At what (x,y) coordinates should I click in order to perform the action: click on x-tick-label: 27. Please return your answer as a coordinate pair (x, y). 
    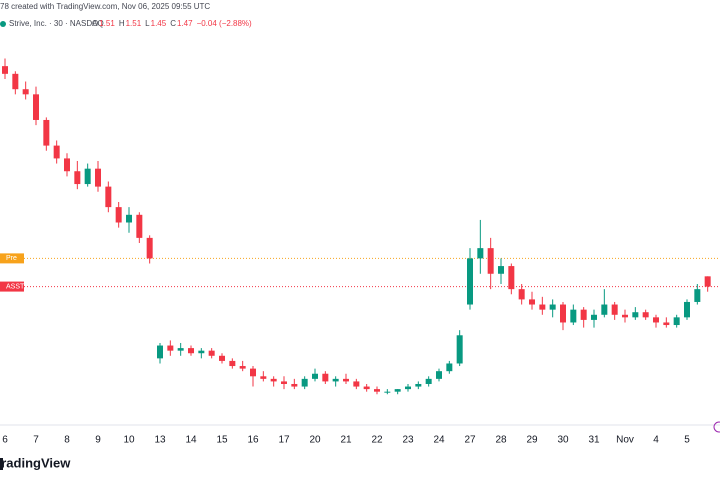
    Looking at the image, I should click on (470, 440).